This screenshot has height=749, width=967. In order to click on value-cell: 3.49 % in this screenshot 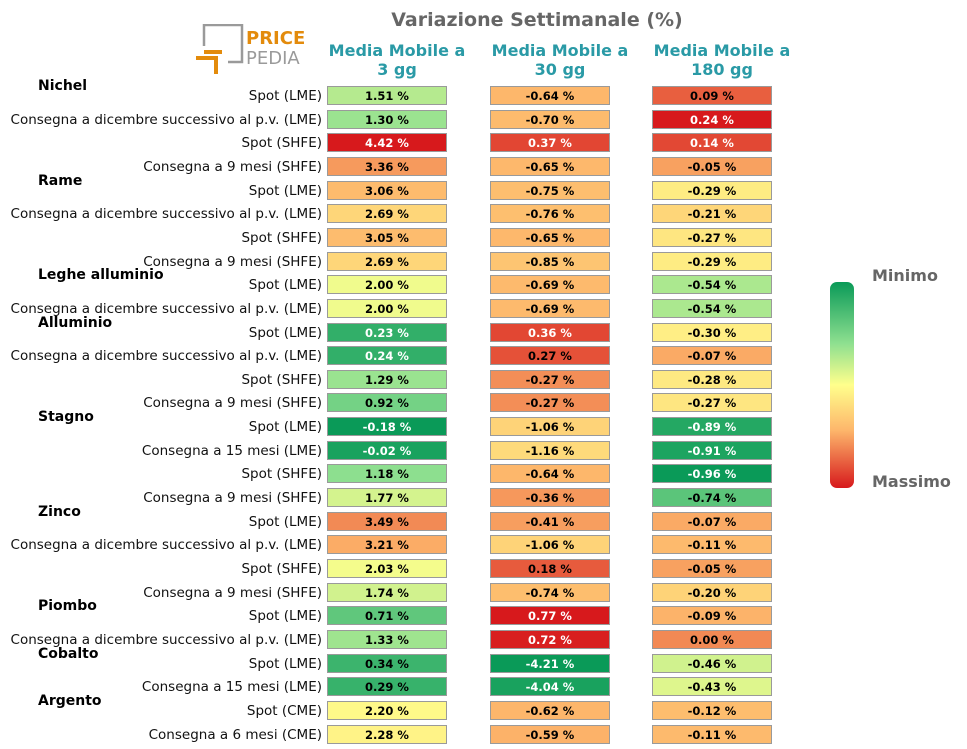, I will do `click(387, 521)`.